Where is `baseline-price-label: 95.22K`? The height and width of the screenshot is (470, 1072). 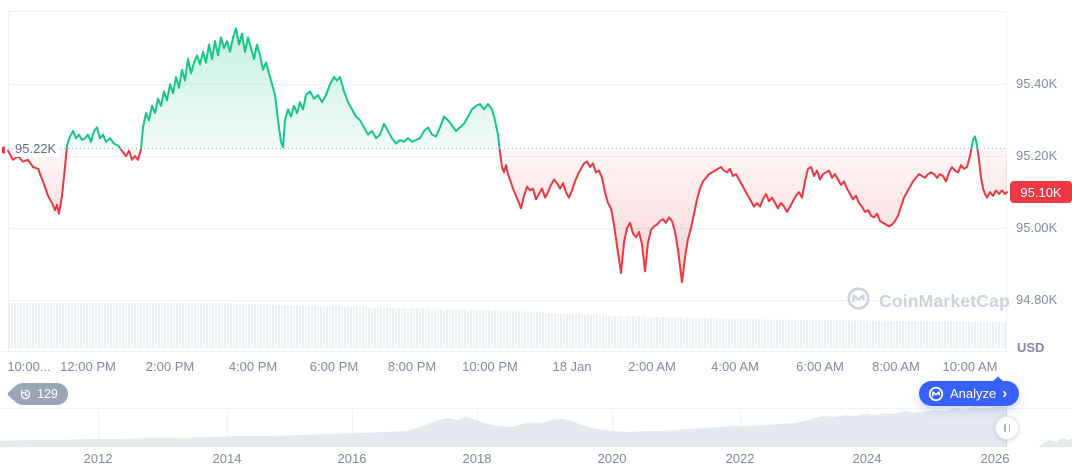 baseline-price-label: 95.22K is located at coordinates (37, 149).